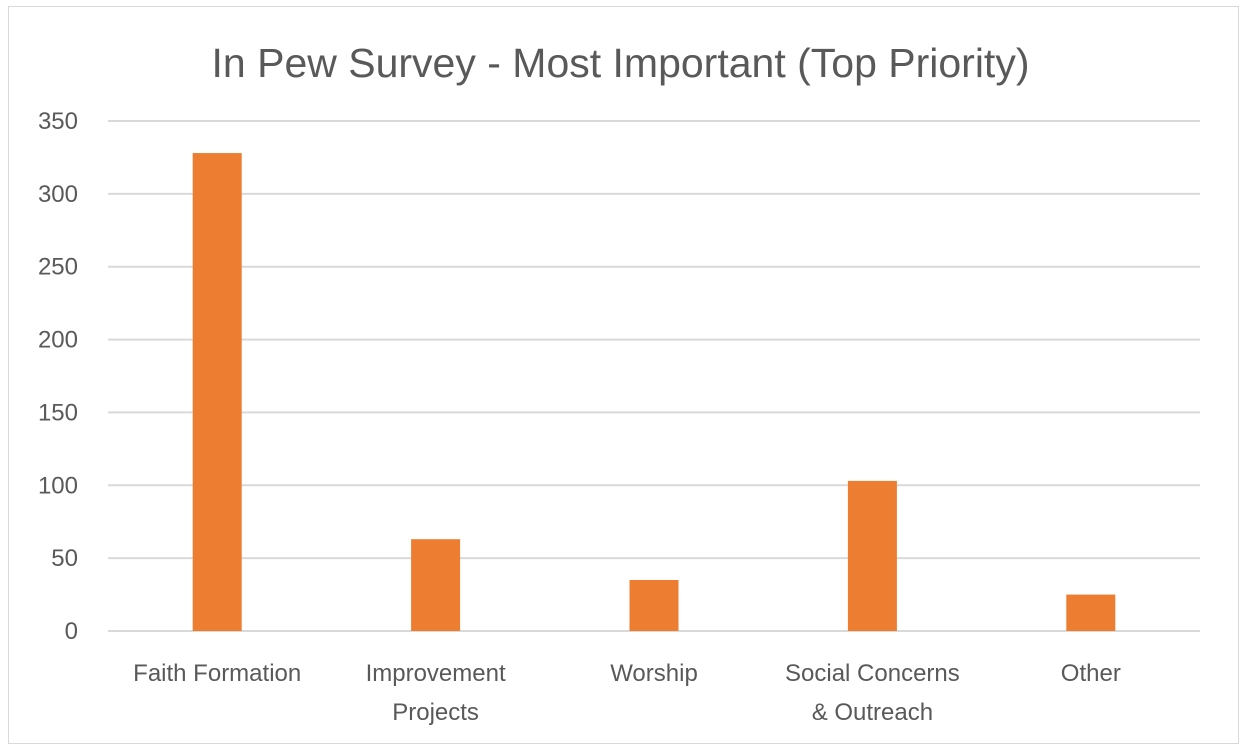 This screenshot has height=746, width=1241. Describe the element at coordinates (58, 412) in the screenshot. I see `y-tick-label: 150` at that location.